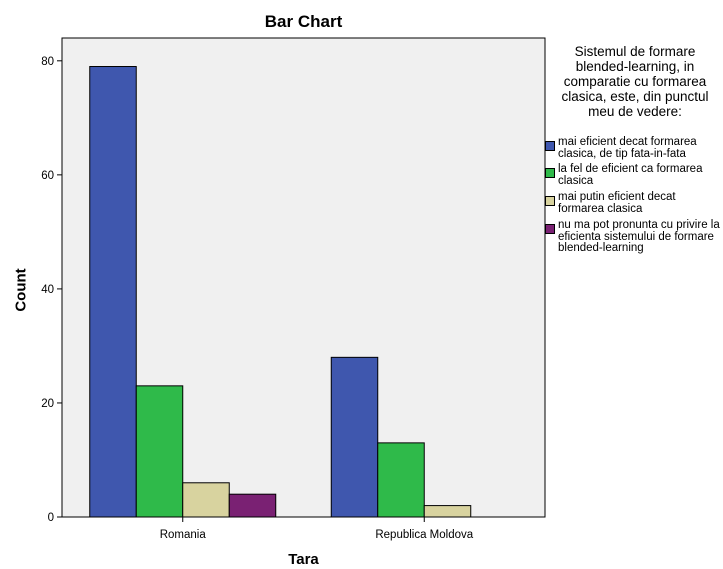 The image size is (723, 569). Describe the element at coordinates (51, 518) in the screenshot. I see `y-tick-label: 0` at that location.